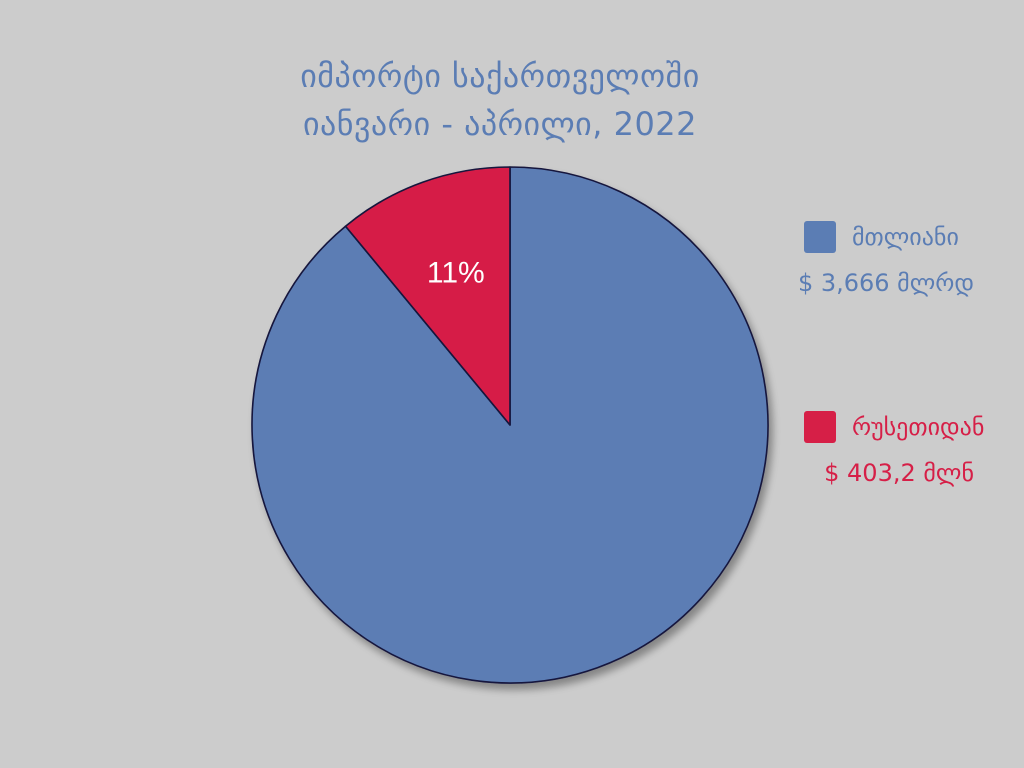  I want to click on legend-swatch-russia, so click(820, 427).